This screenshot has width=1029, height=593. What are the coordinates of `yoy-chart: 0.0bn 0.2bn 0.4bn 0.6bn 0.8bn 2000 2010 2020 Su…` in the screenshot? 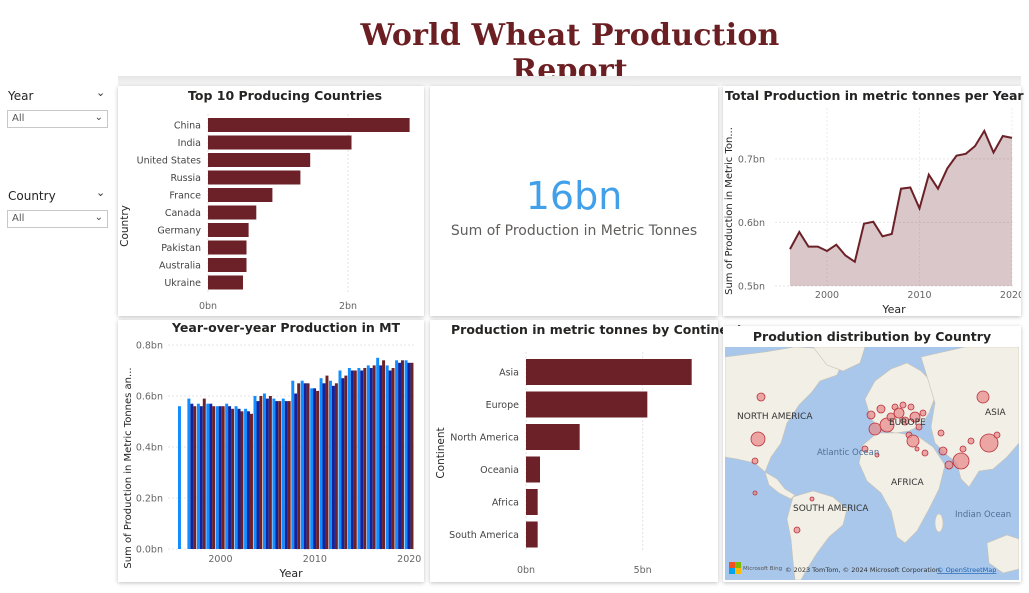 It's located at (272, 461).